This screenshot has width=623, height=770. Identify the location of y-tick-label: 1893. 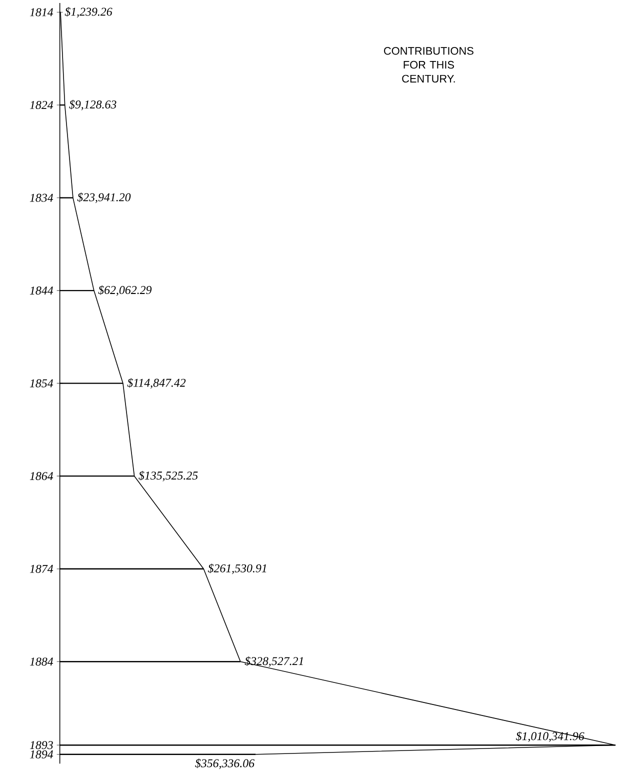
(41, 745).